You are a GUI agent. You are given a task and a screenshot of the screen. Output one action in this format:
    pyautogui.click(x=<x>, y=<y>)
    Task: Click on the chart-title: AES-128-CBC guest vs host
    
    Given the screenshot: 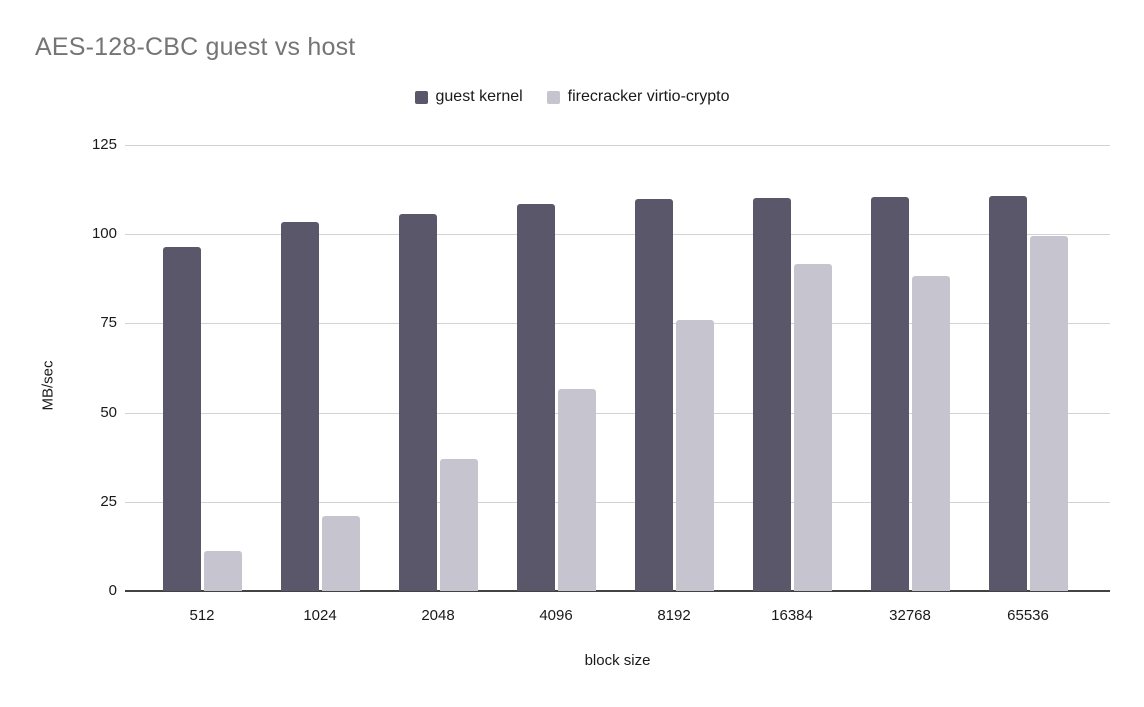 What is the action you would take?
    pyautogui.click(x=195, y=47)
    